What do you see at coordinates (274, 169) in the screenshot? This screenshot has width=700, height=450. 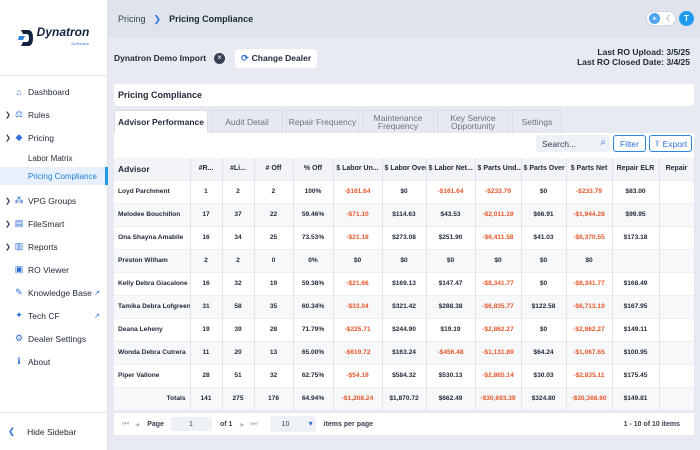 I see `column-header: # Off` at bounding box center [274, 169].